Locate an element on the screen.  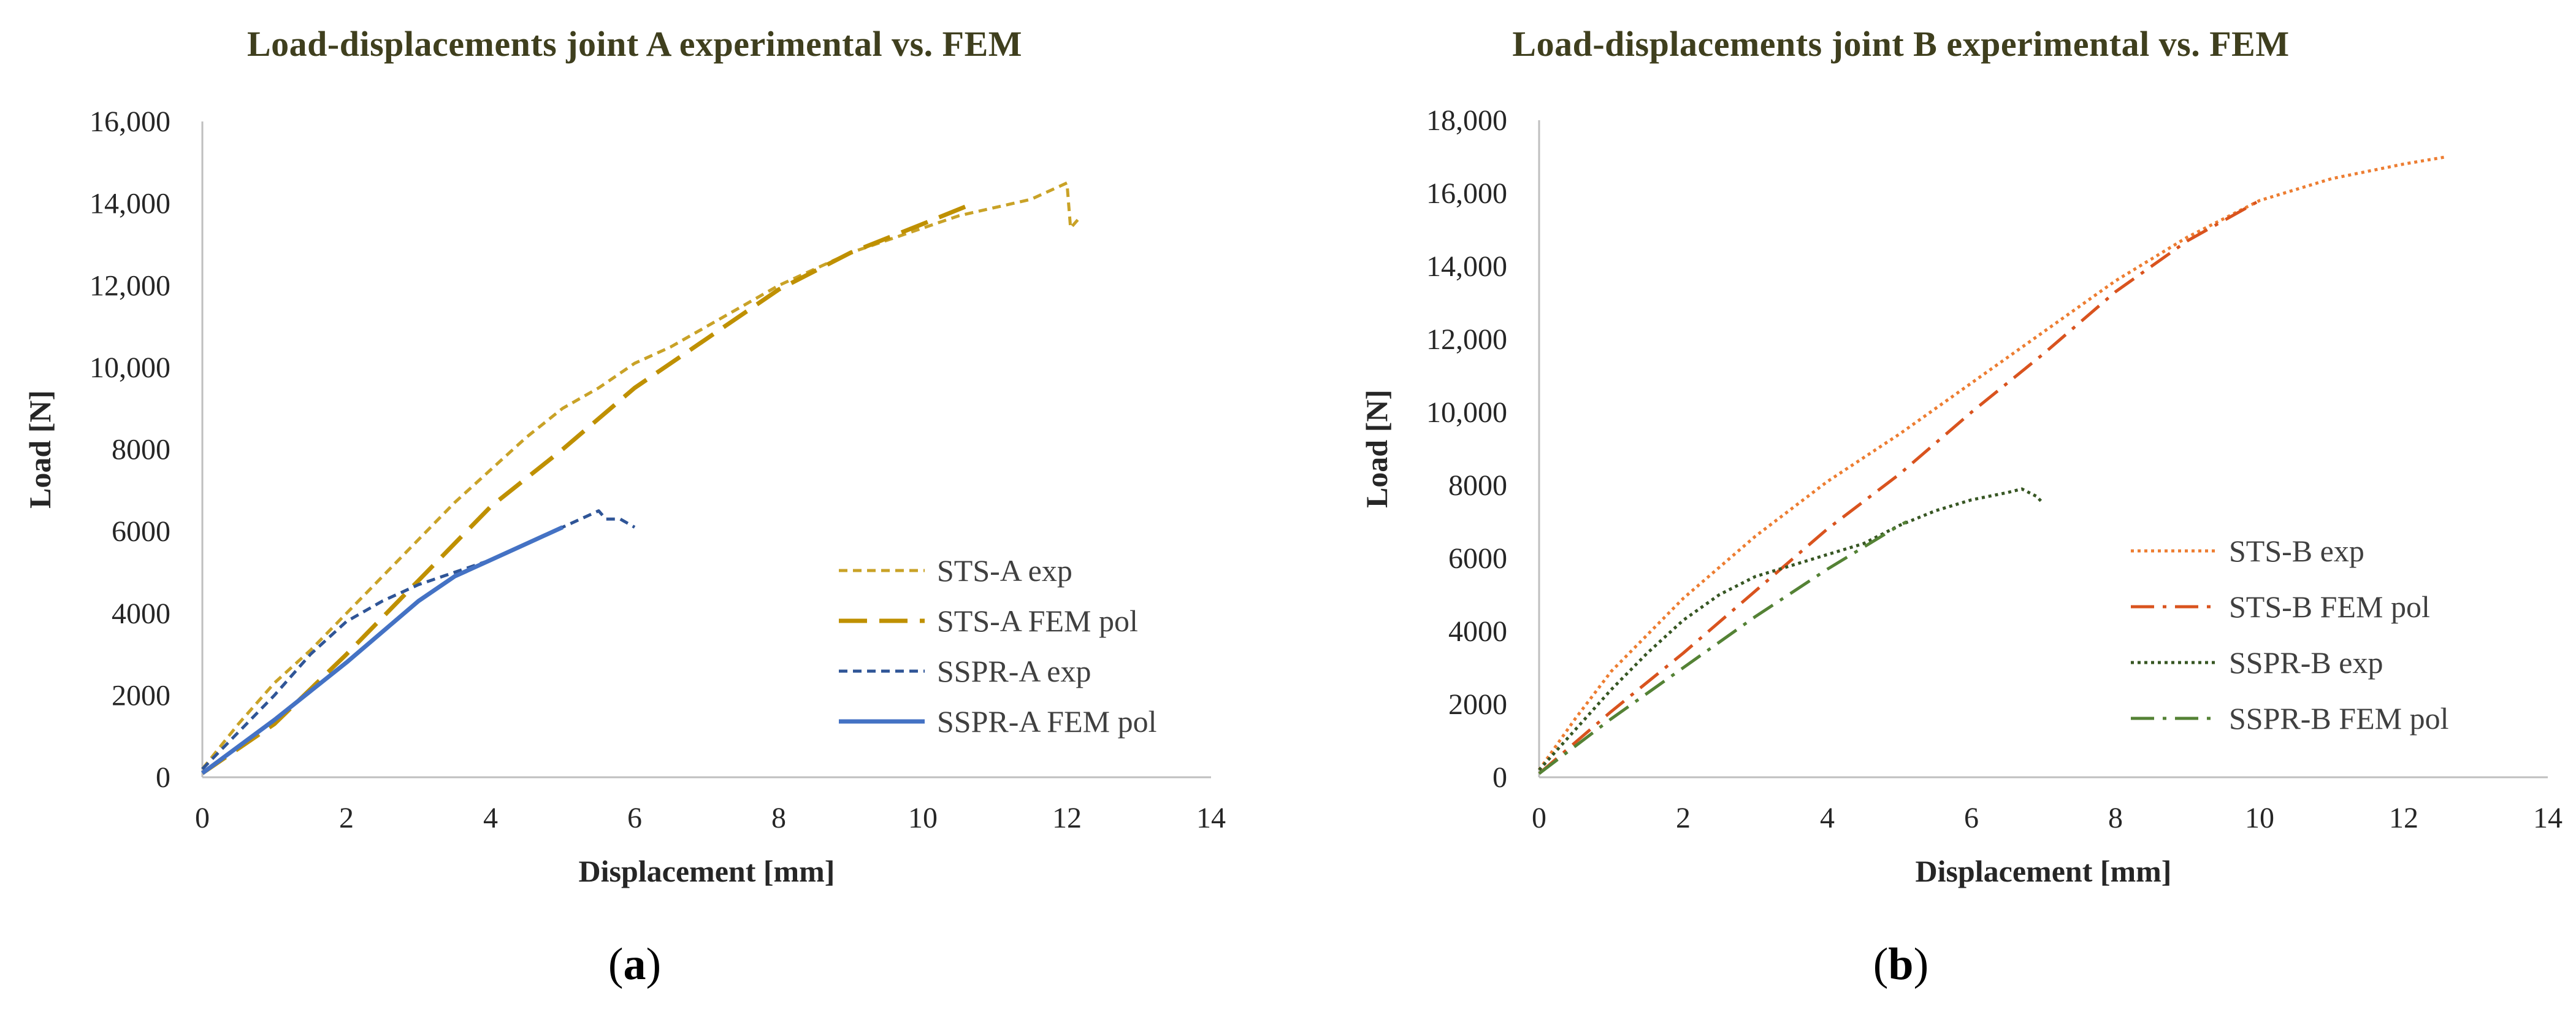
y-tick-label-a: 16,000 is located at coordinates (130, 122).